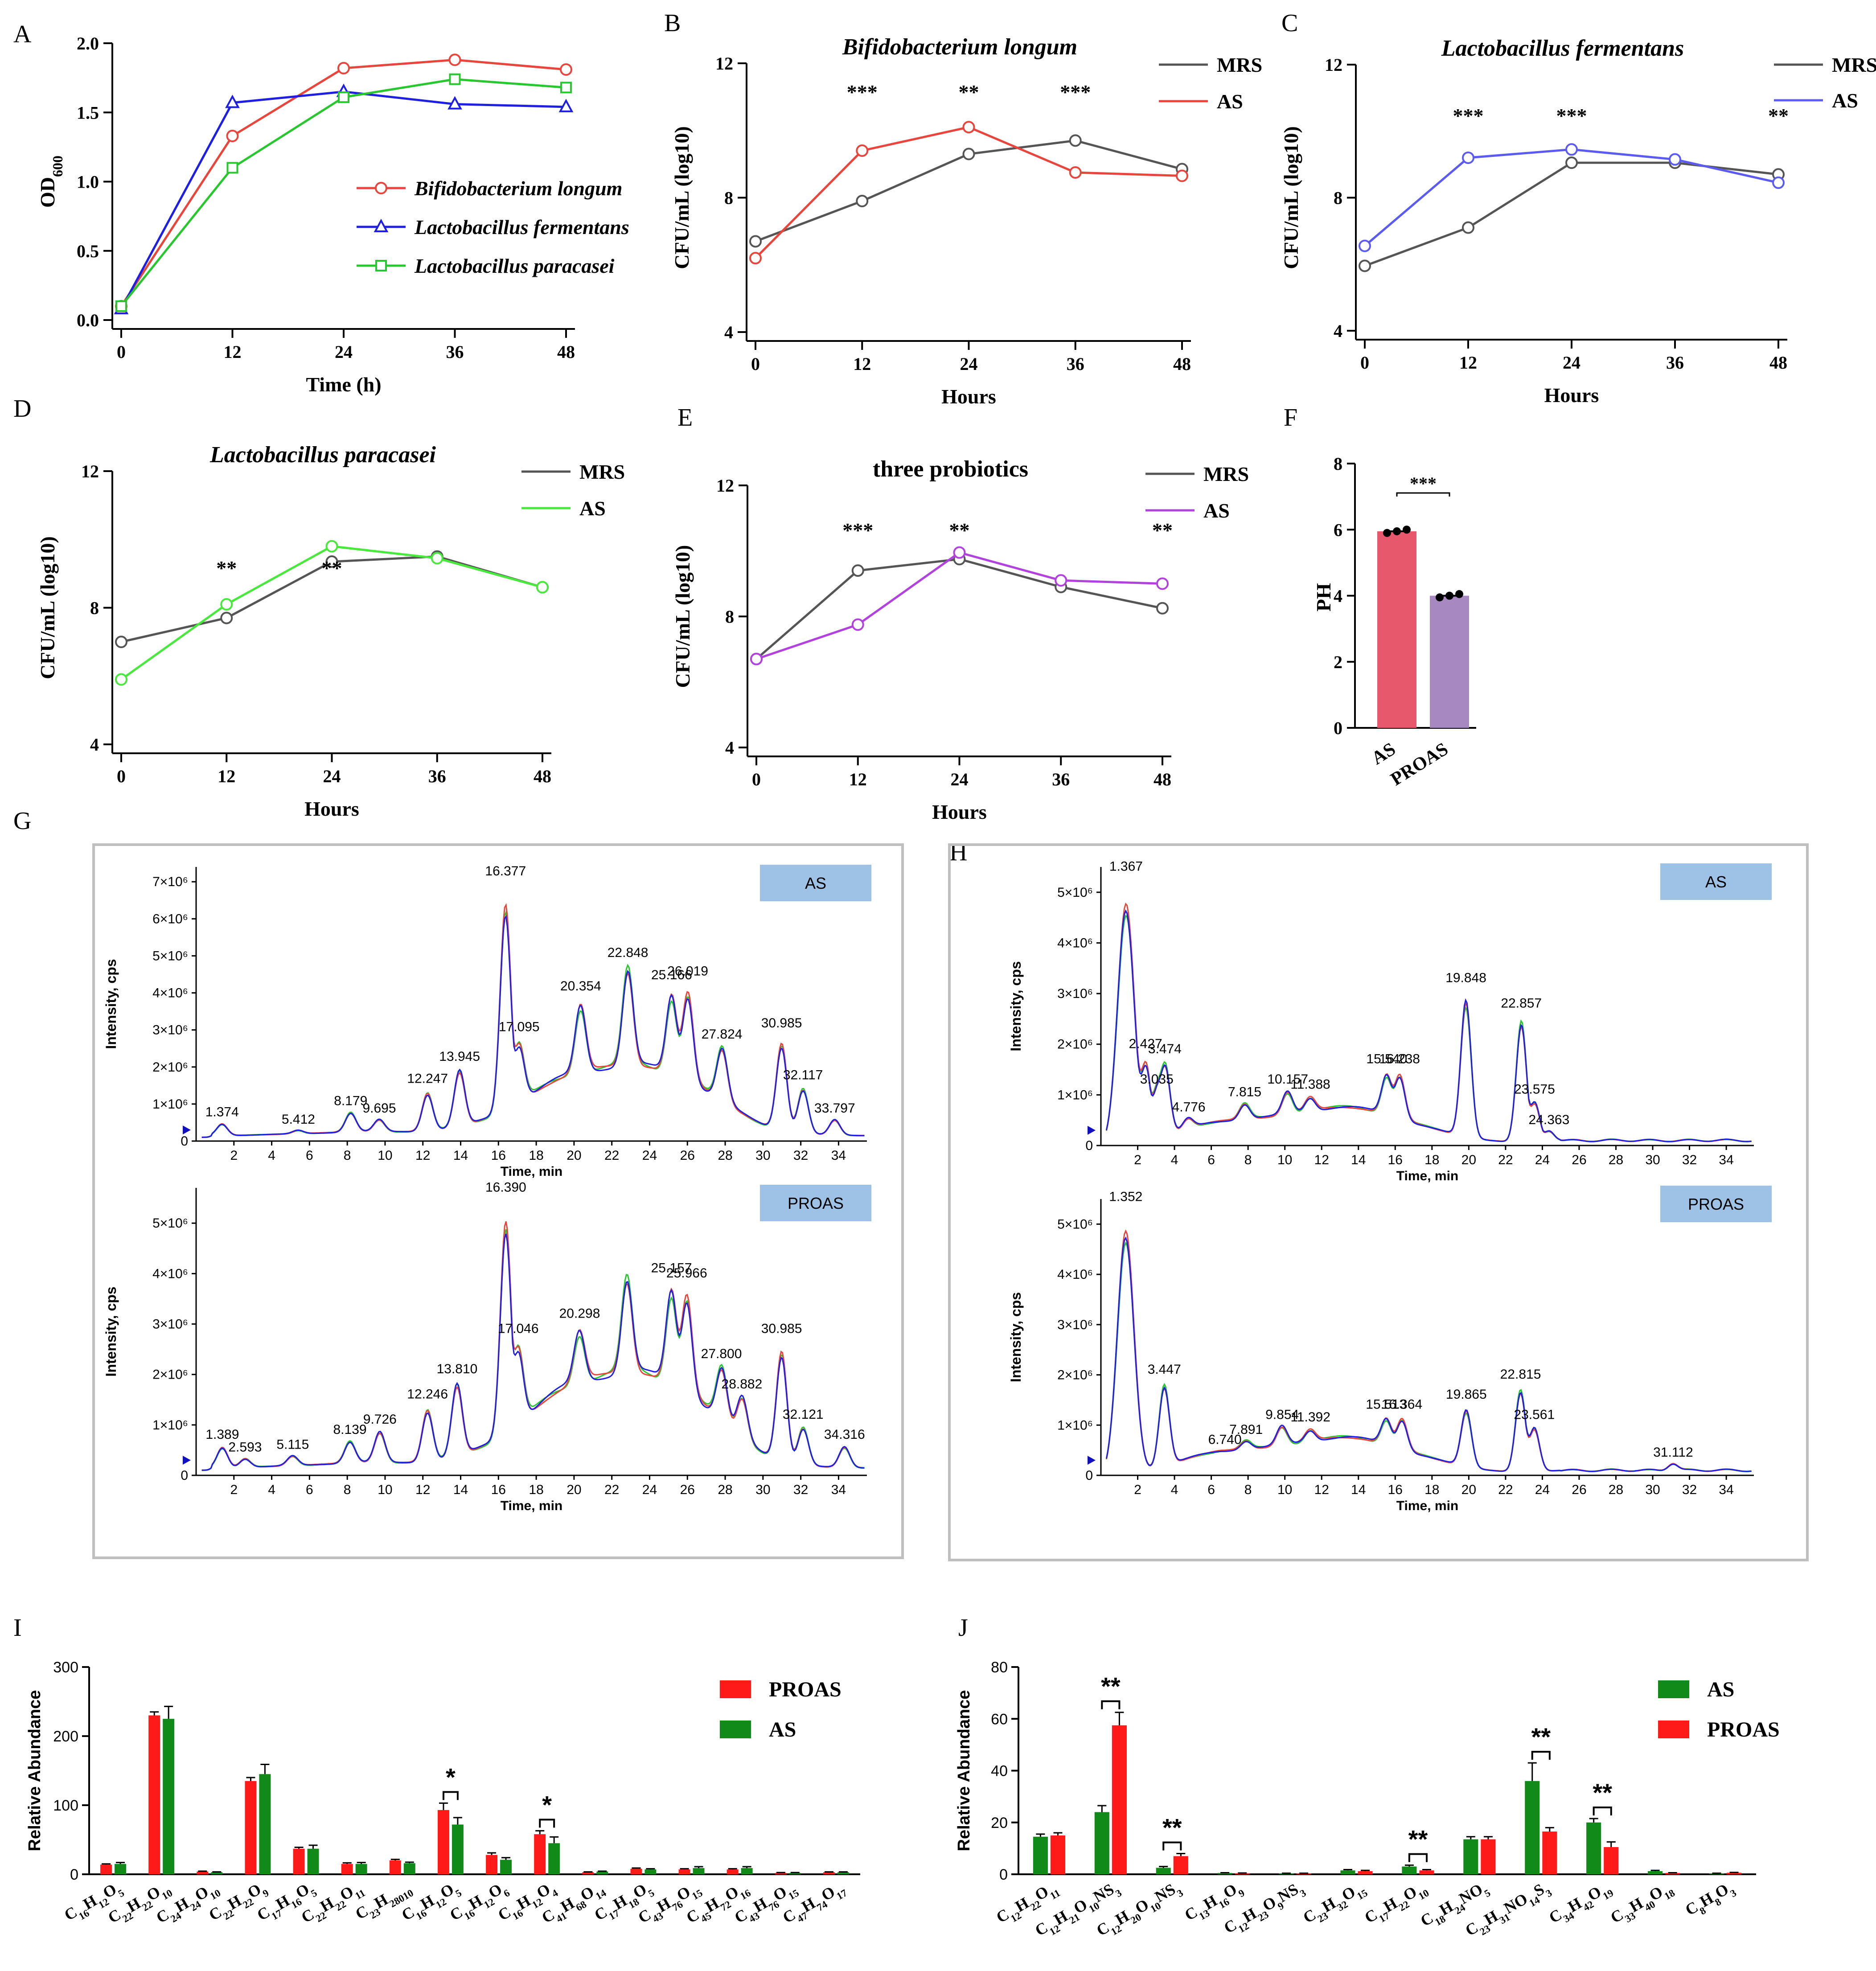  I want to click on peak-label: 27.824, so click(722, 1034).